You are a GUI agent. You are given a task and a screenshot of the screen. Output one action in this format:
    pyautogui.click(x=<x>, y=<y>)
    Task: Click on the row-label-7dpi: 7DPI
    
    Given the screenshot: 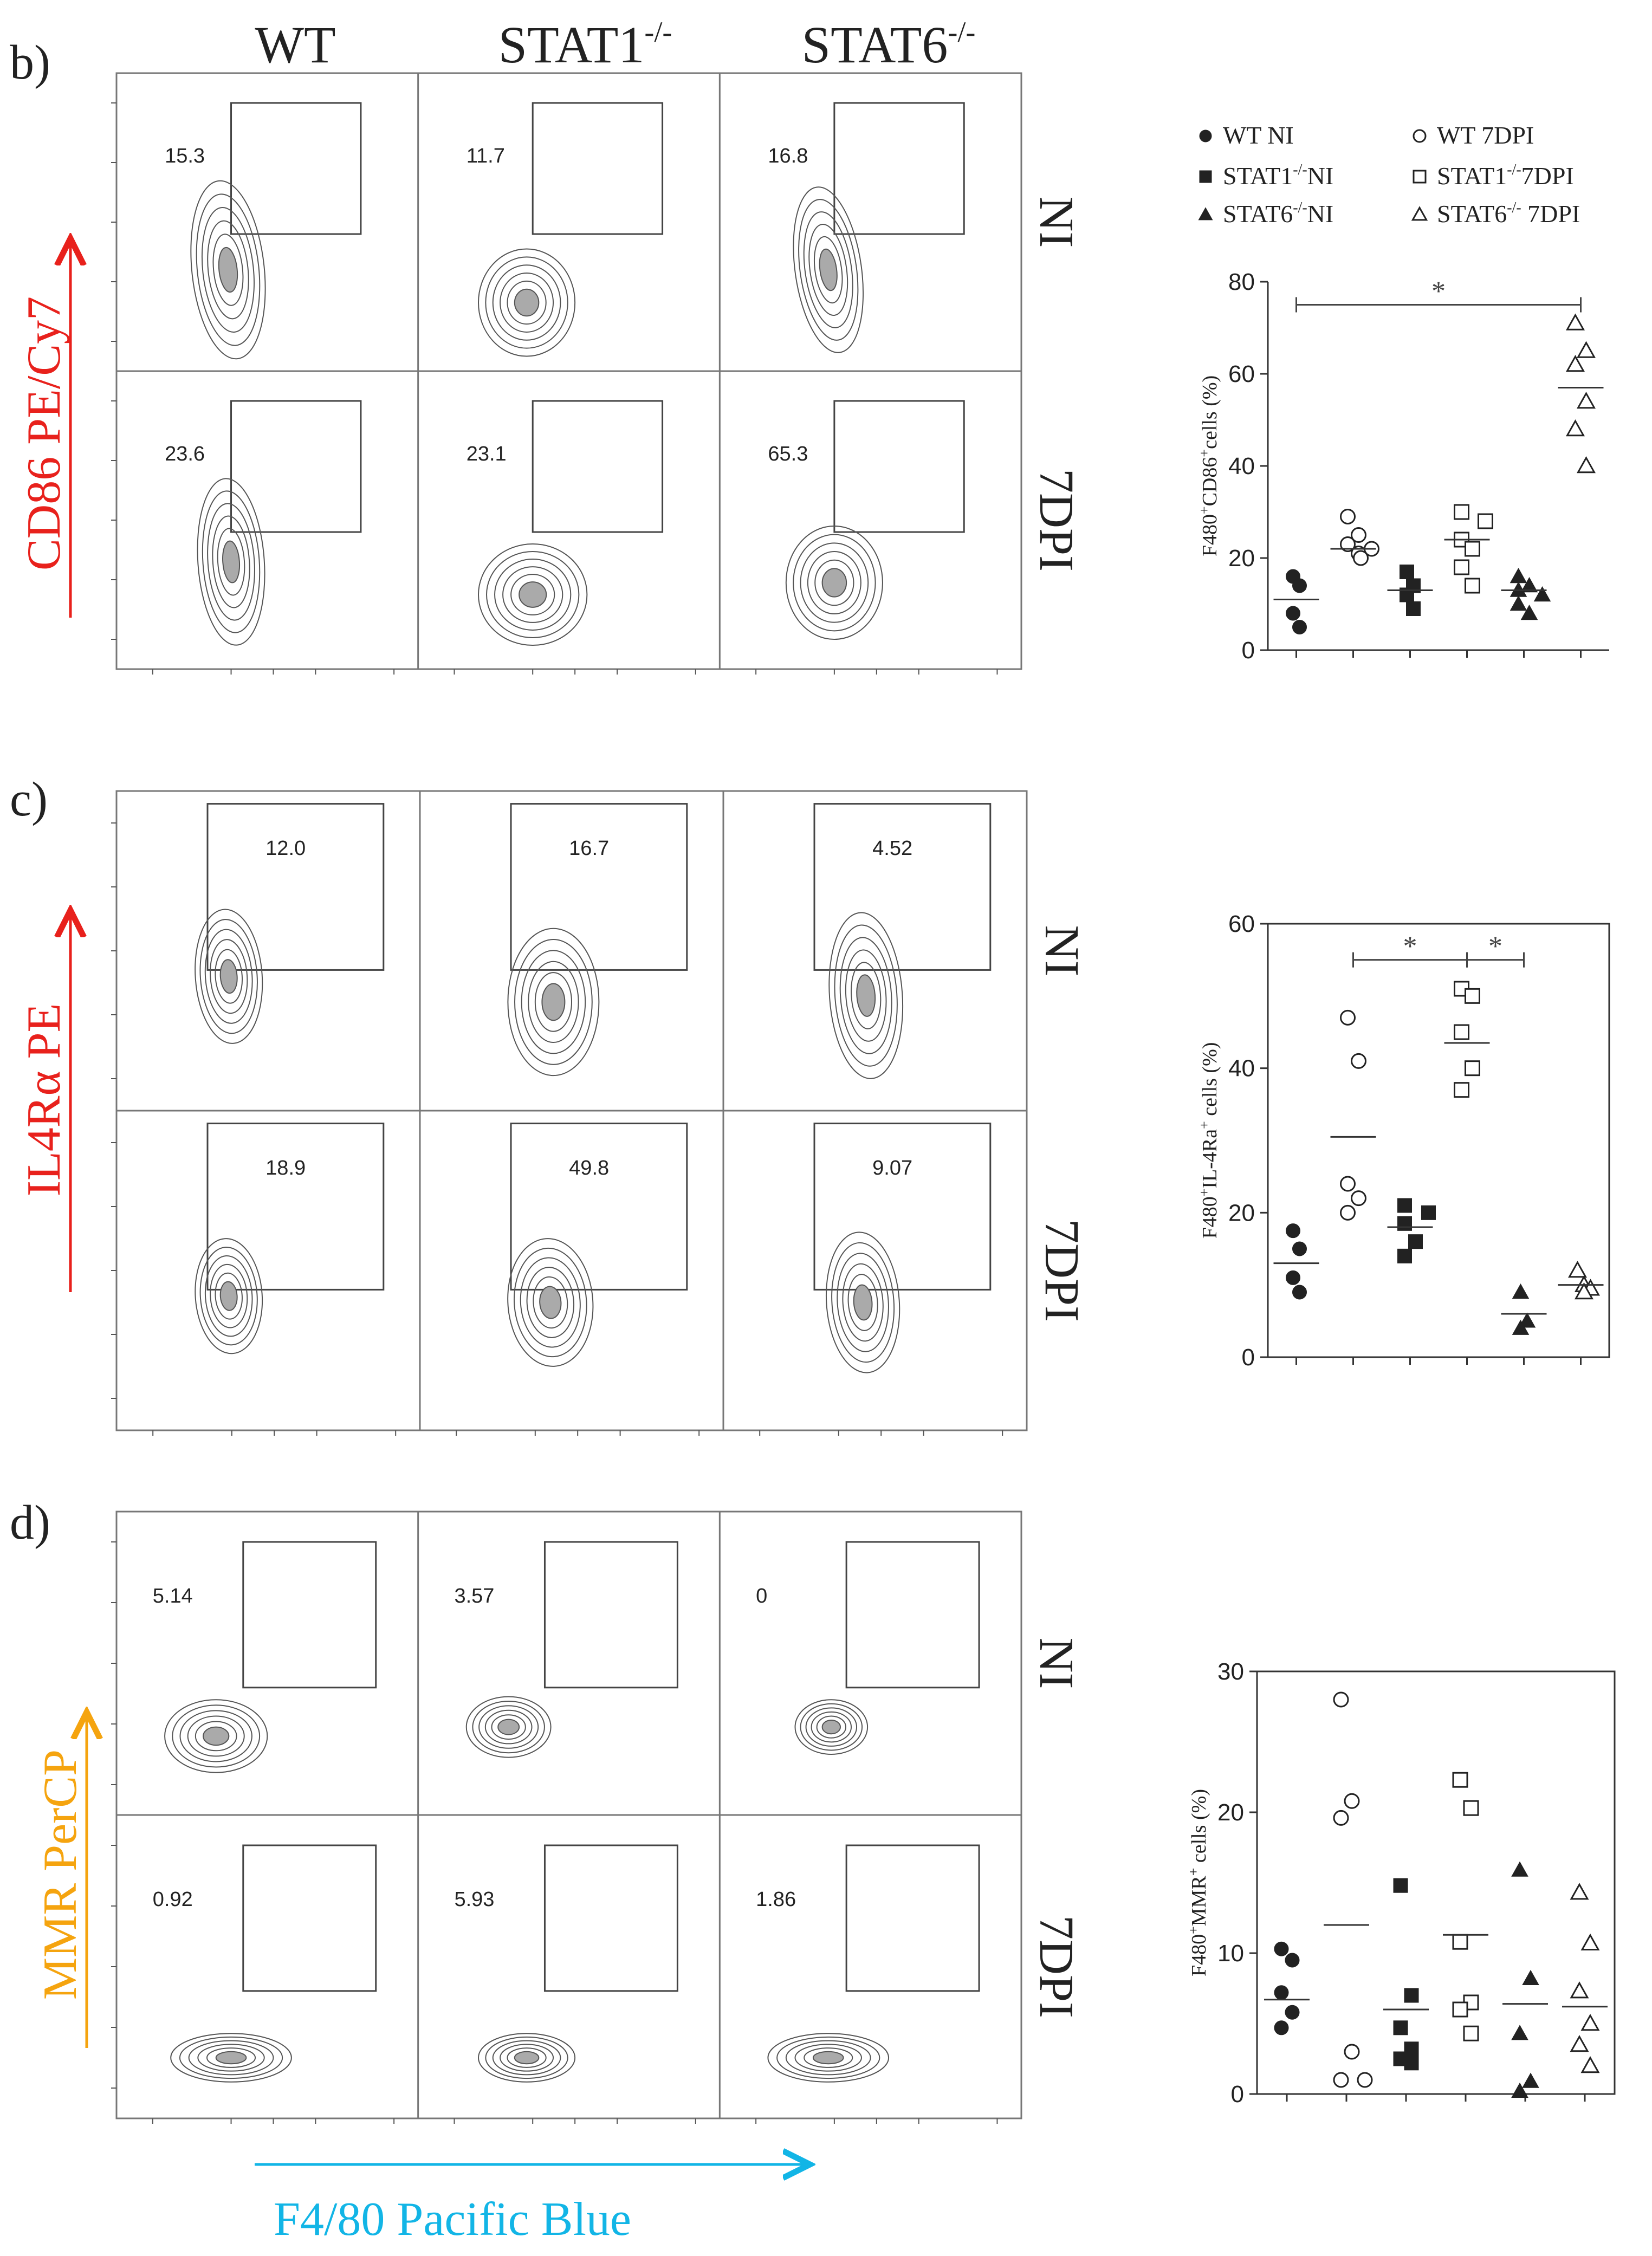 What is the action you would take?
    pyautogui.click(x=1056, y=1966)
    